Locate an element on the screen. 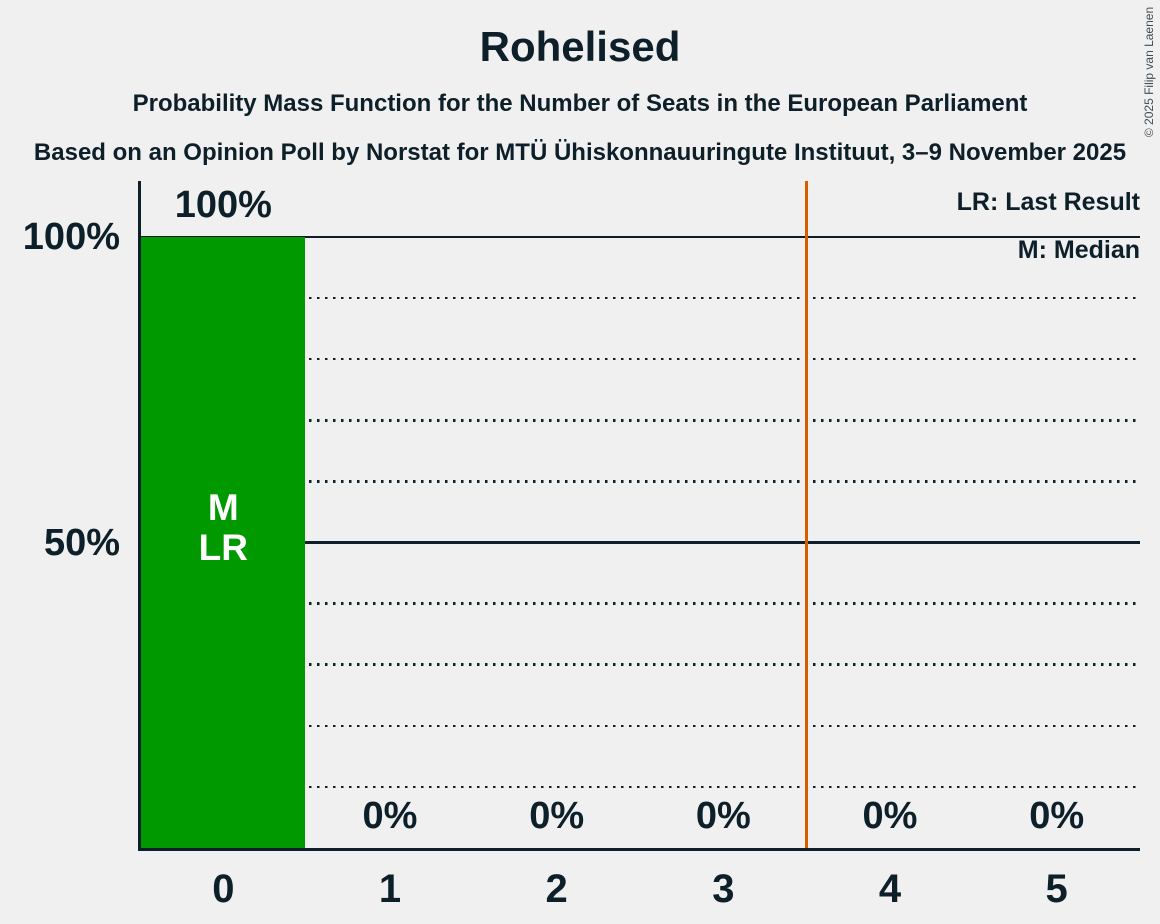 This screenshot has width=1160, height=924. bar-value-label-5: 0% is located at coordinates (1057, 816).